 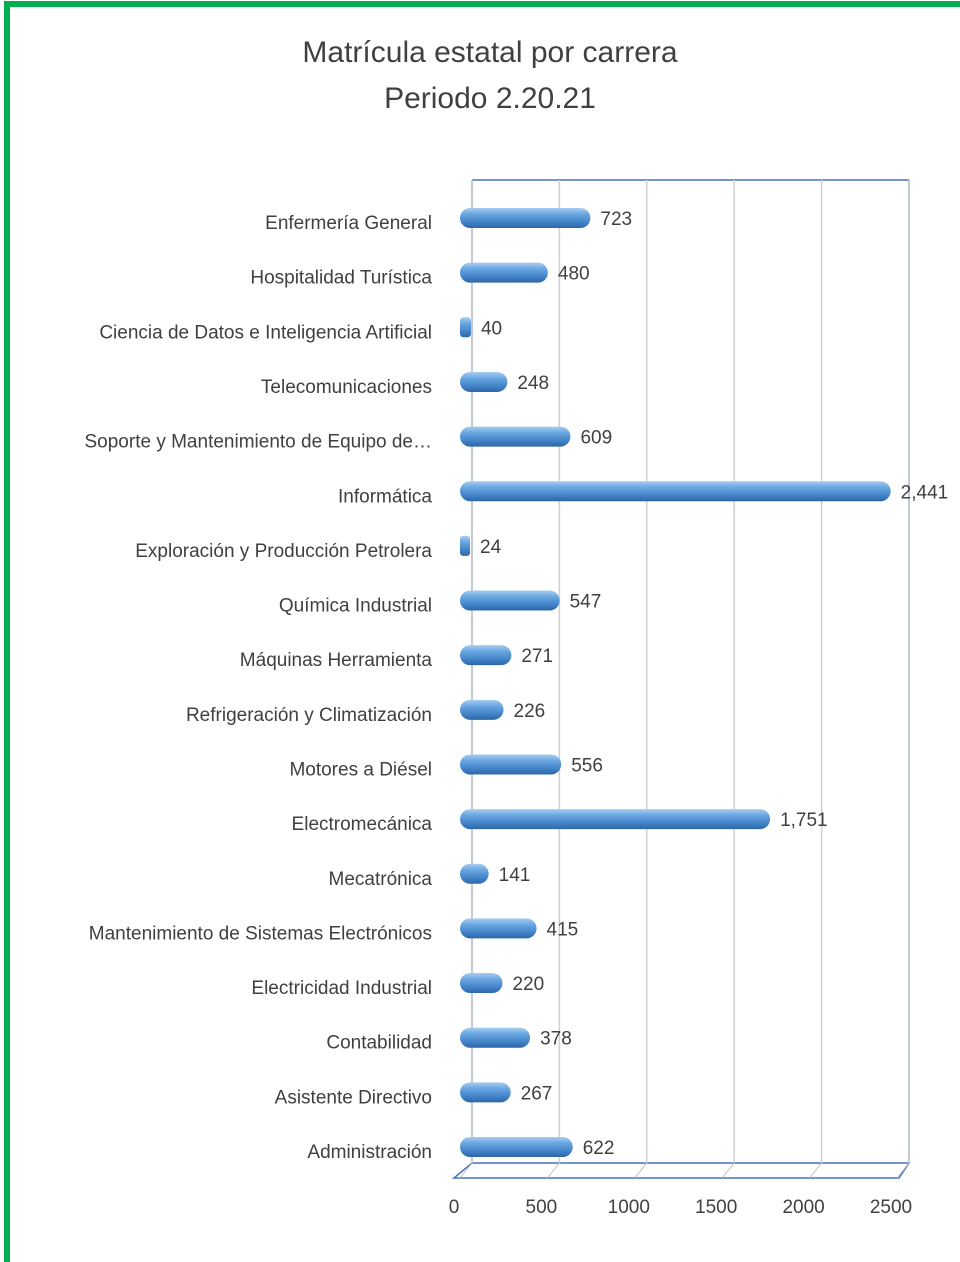 I want to click on x-tick-label: 2000, so click(x=803, y=1207).